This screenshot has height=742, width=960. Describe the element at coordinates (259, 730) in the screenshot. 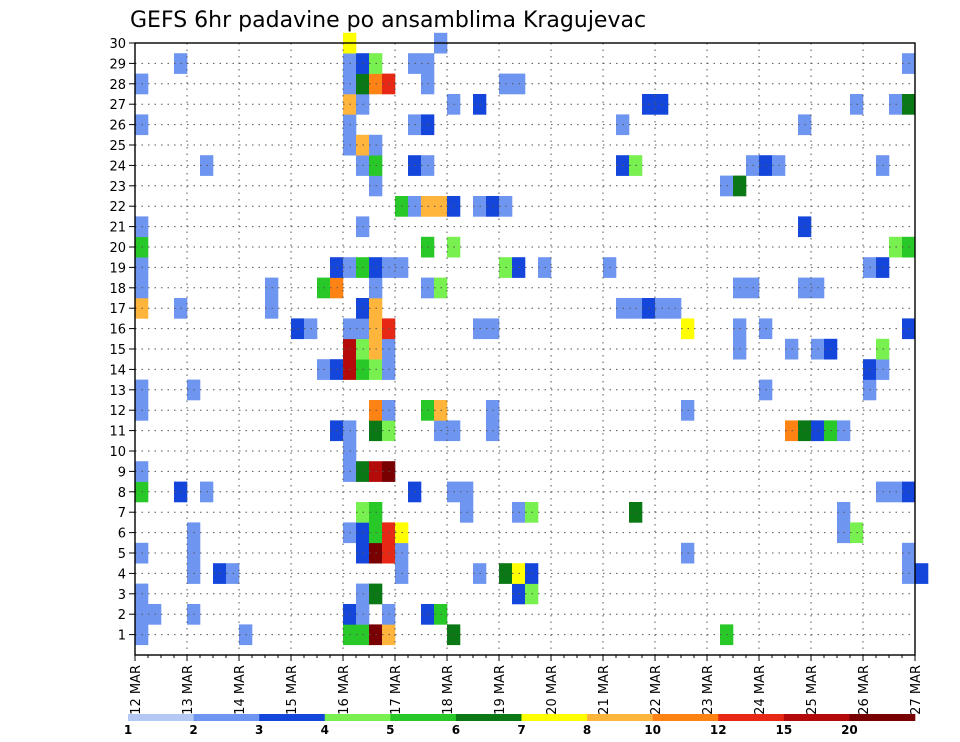

I see `colorbar-label: 3` at that location.